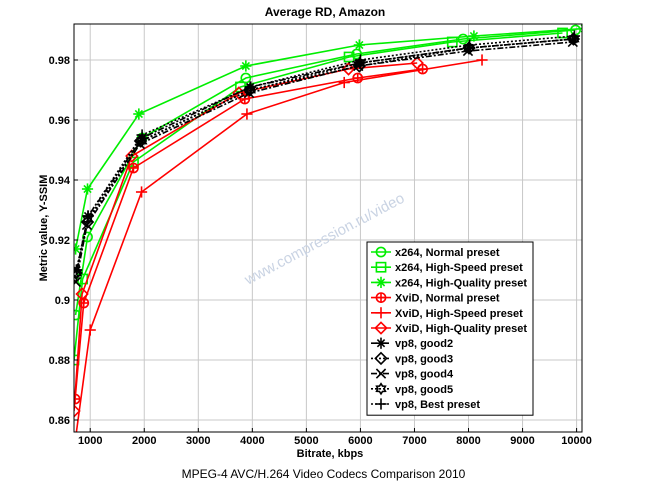  I want to click on x-axis-label: Bitrate, kbps, so click(330, 454).